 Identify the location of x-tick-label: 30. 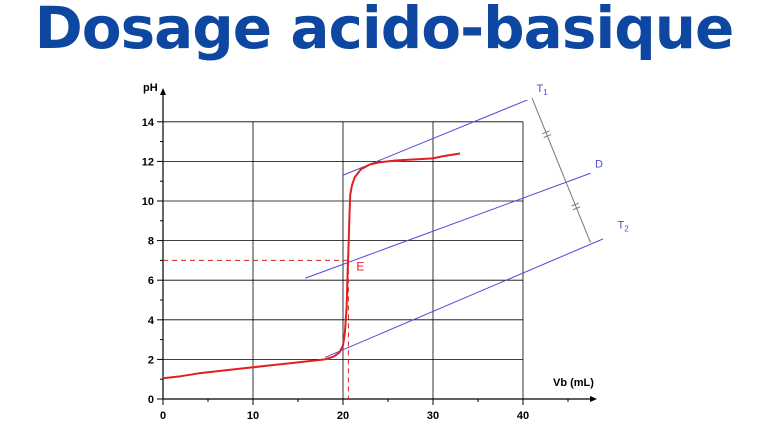
(433, 416).